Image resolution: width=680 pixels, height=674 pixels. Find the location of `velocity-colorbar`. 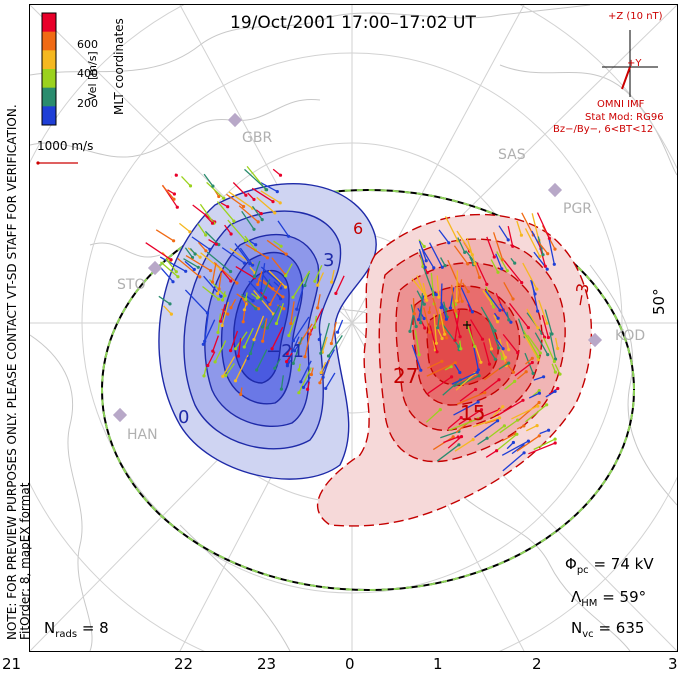

velocity-colorbar is located at coordinates (49, 69).